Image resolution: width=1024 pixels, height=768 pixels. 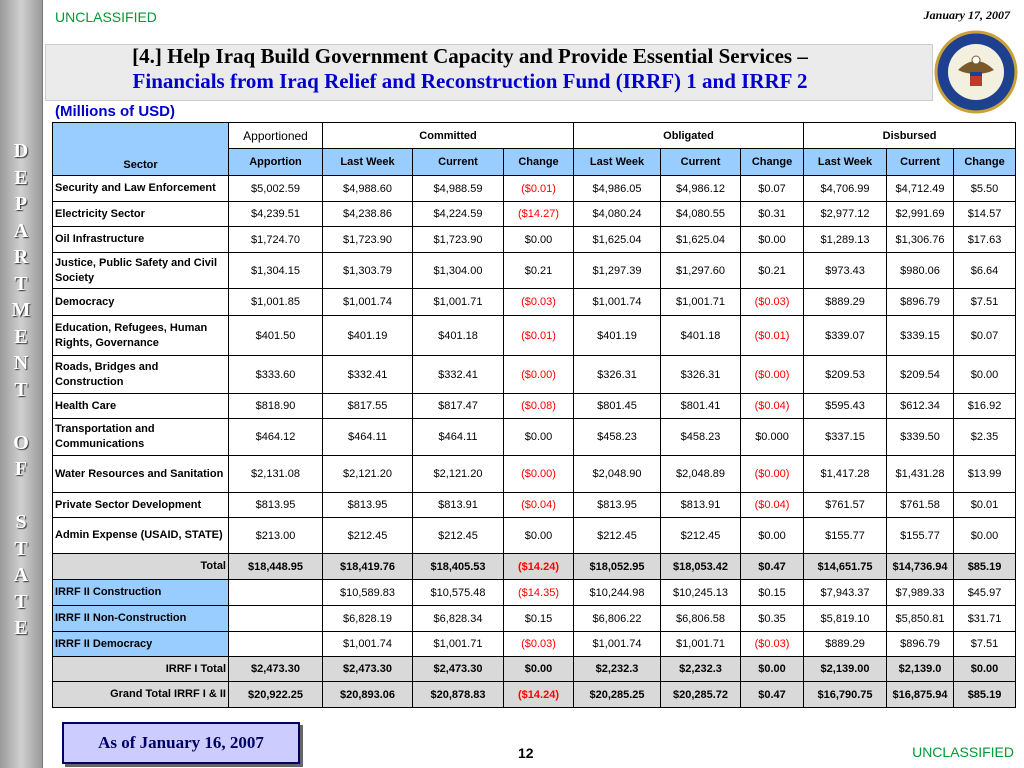 What do you see at coordinates (845, 406) in the screenshot?
I see `value-cell: $595.43` at bounding box center [845, 406].